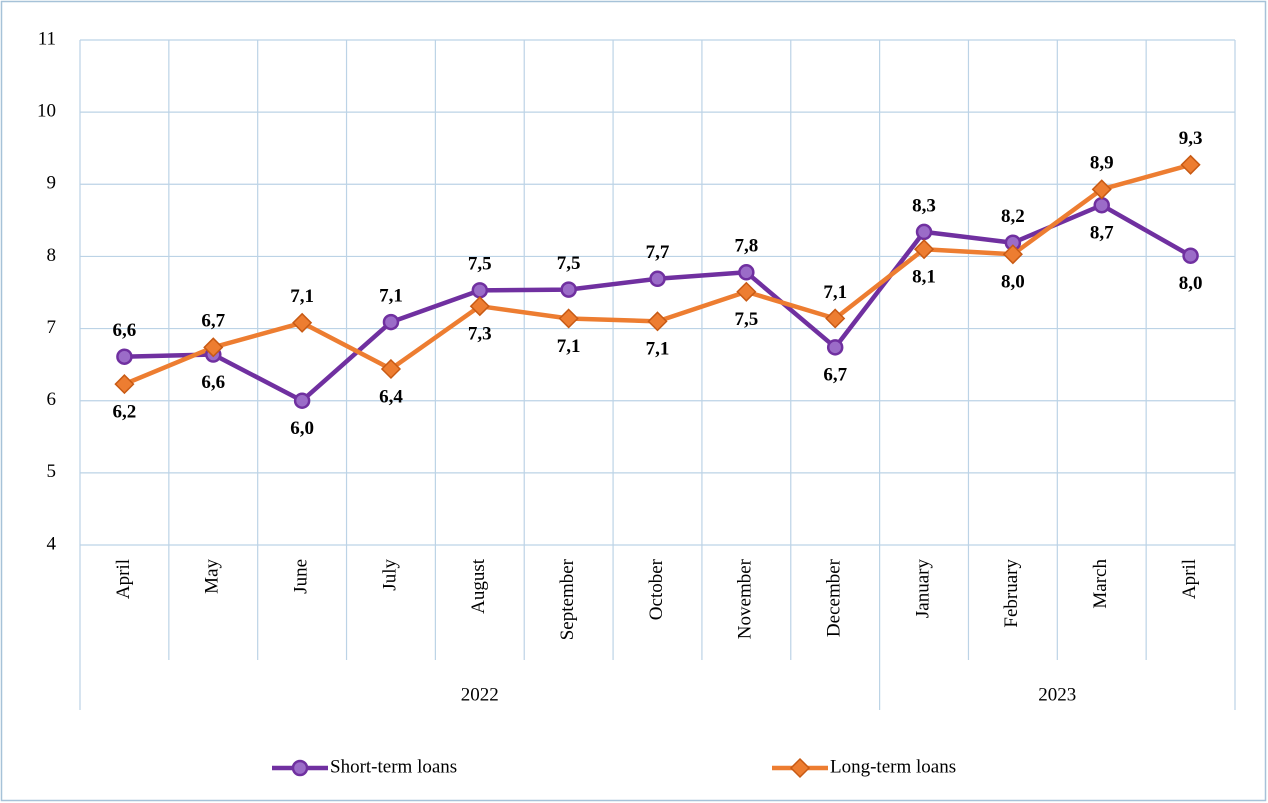  Describe the element at coordinates (745, 598) in the screenshot. I see `x-tick-label: November` at that location.